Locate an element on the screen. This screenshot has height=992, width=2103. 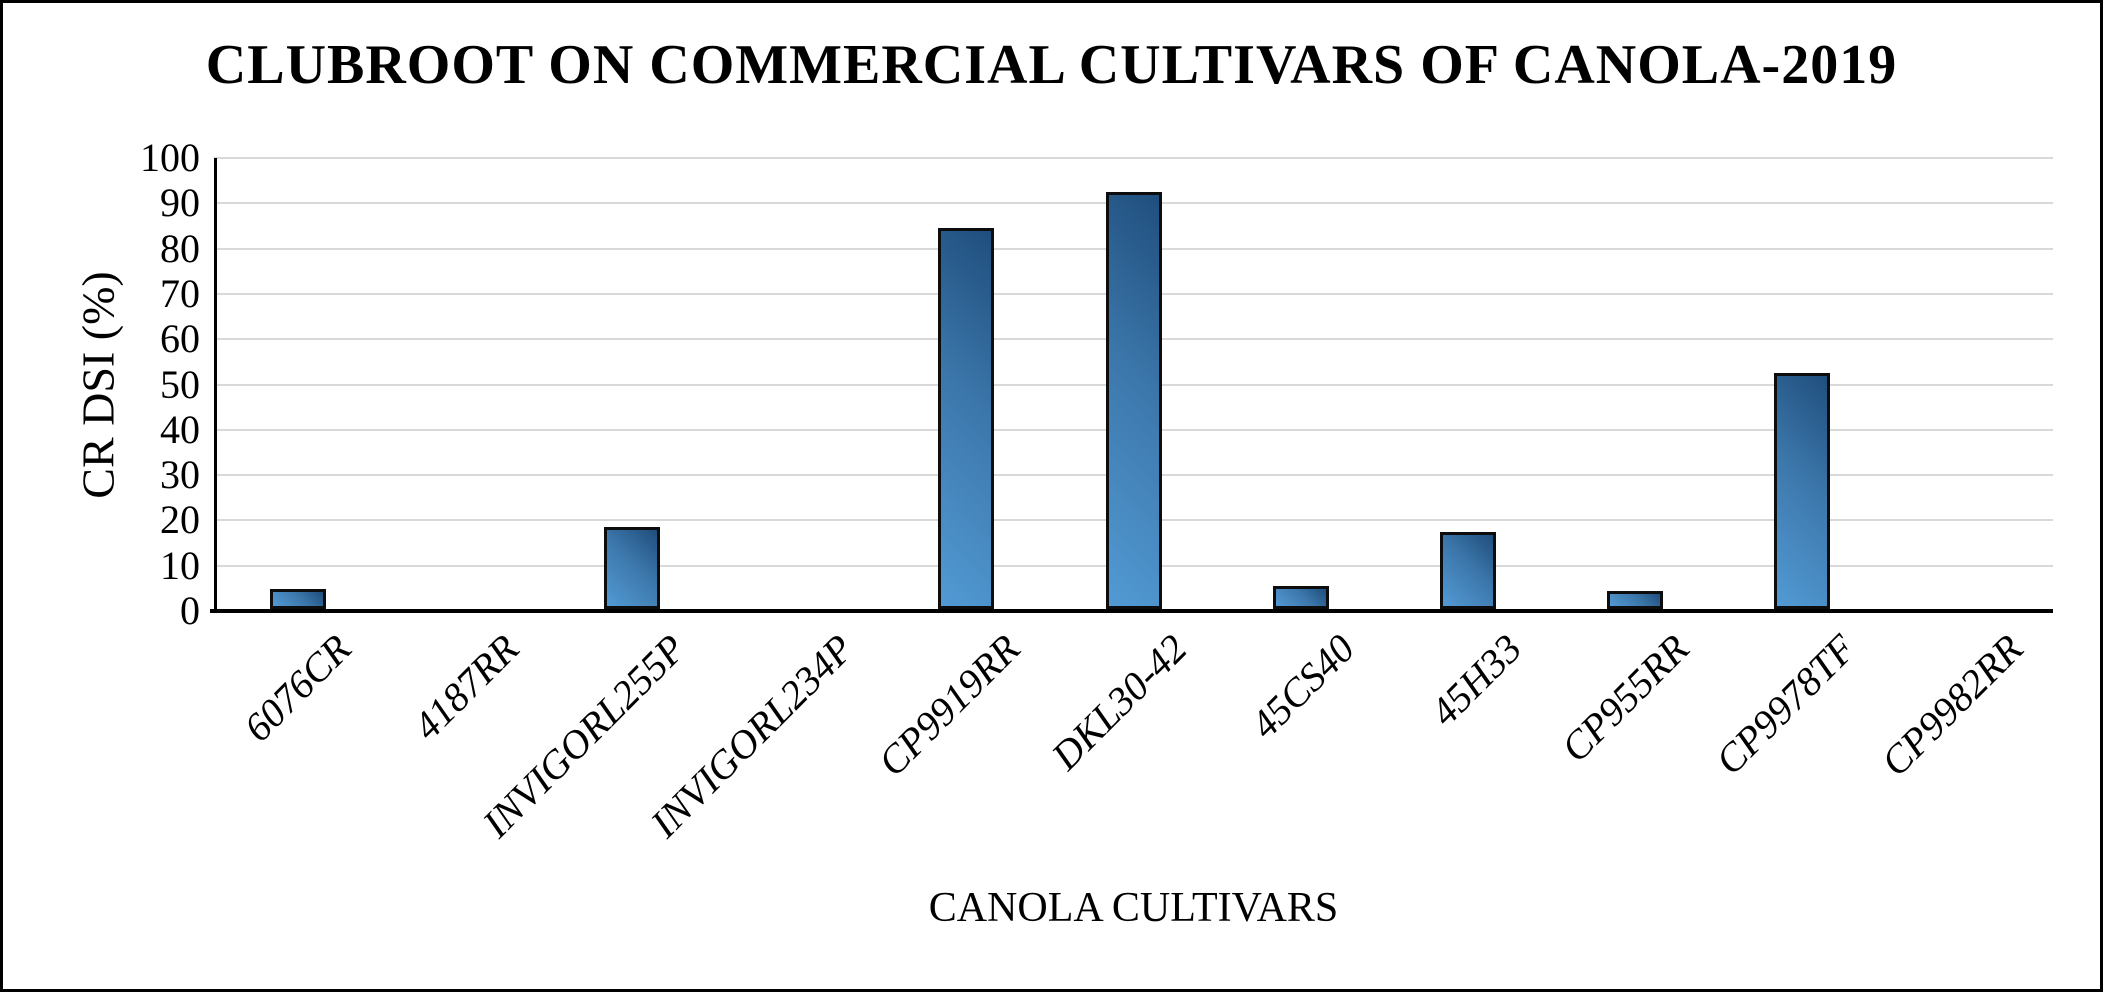
y-tick-label-80: 80 is located at coordinates (180, 248).